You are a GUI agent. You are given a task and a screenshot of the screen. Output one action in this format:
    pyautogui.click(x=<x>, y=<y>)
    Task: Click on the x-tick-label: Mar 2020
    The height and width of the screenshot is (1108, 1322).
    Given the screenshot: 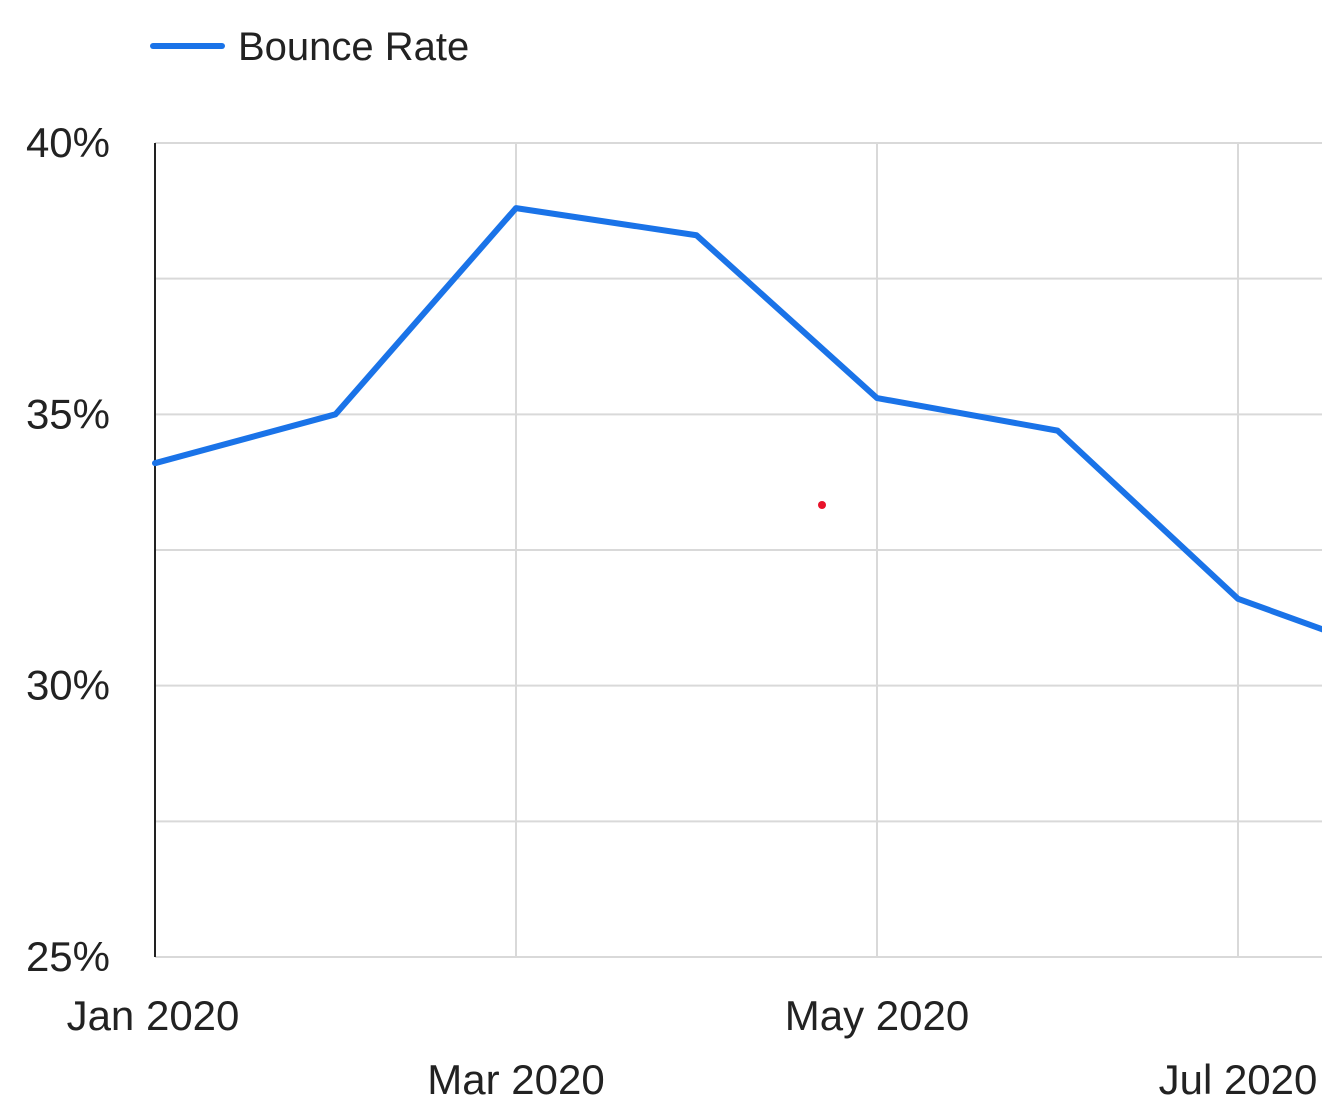 What is the action you would take?
    pyautogui.click(x=515, y=1079)
    